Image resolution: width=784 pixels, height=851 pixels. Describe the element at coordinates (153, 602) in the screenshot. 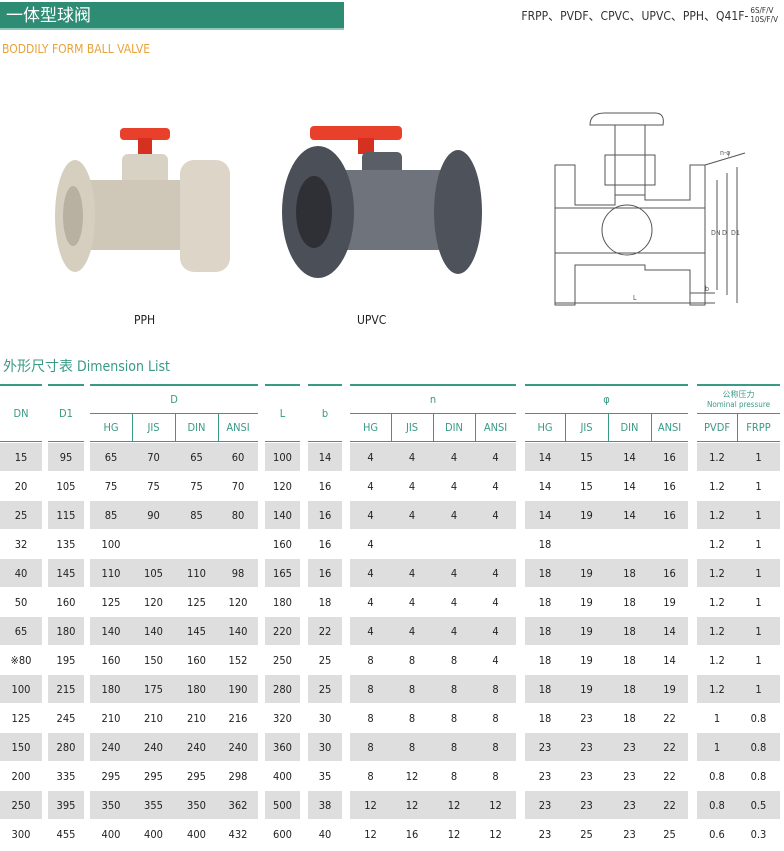

I see `table-cell: 120` at that location.